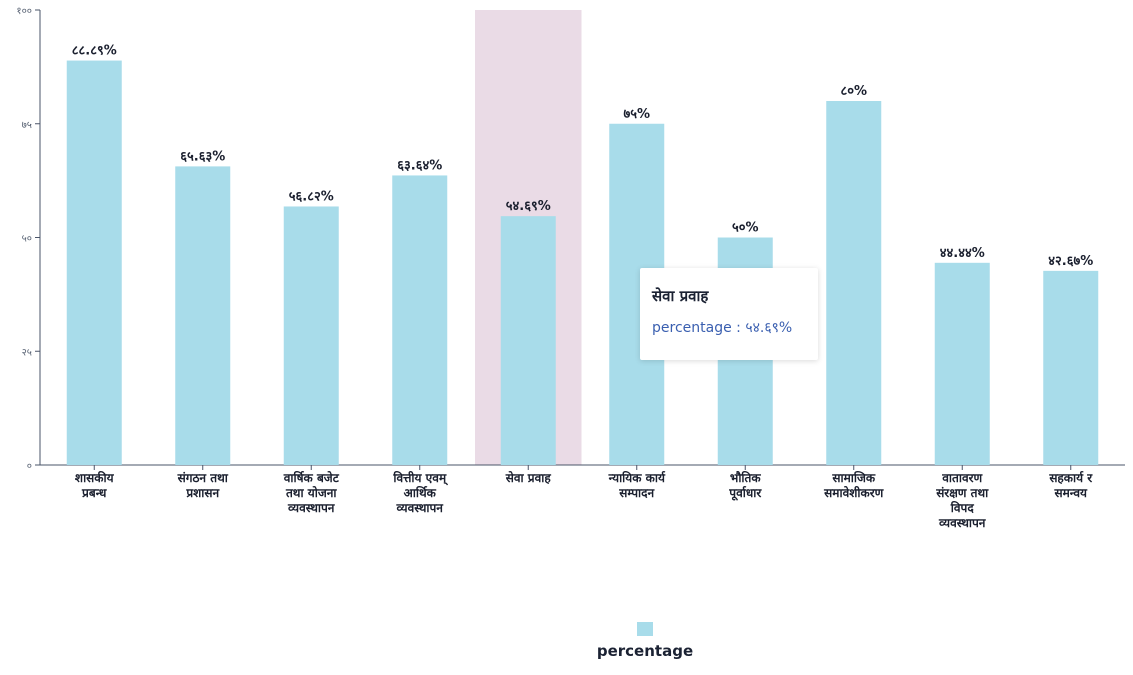 This screenshot has width=1133, height=675. I want to click on x-category-label-line: सेवा प्रवाह, so click(528, 478).